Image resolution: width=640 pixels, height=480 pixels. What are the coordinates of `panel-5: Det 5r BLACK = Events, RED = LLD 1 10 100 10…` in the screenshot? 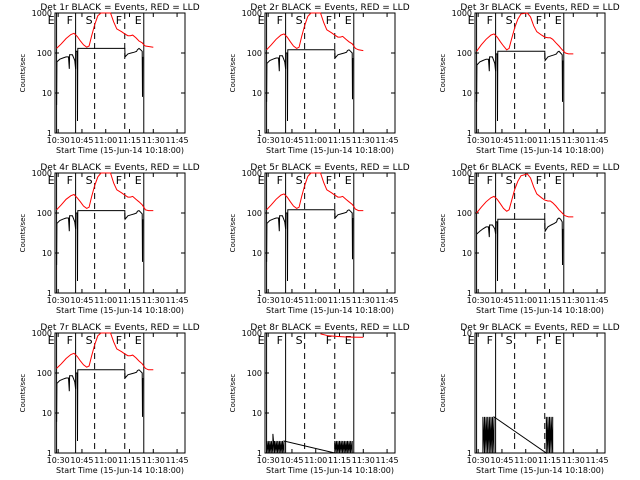 It's located at (319, 239).